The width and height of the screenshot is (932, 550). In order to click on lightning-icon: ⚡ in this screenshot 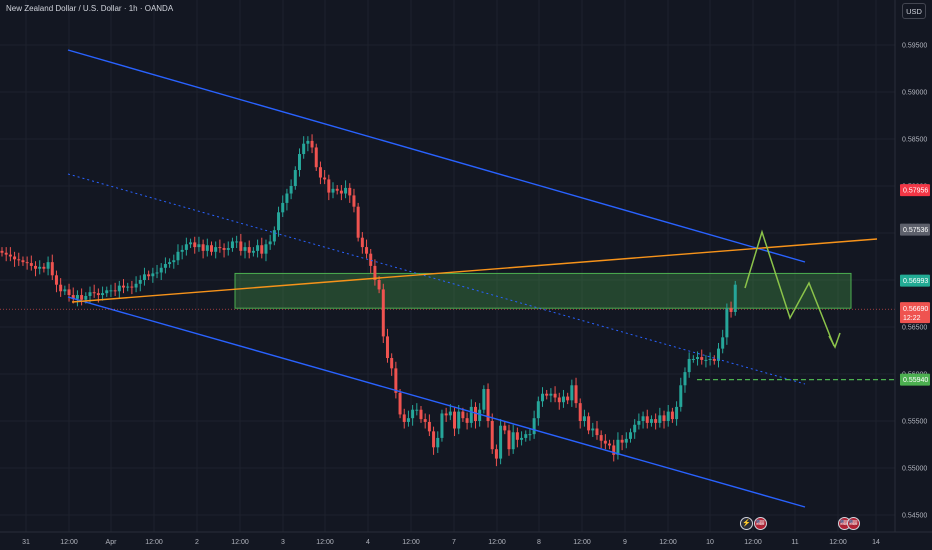, I will do `click(746, 523)`.